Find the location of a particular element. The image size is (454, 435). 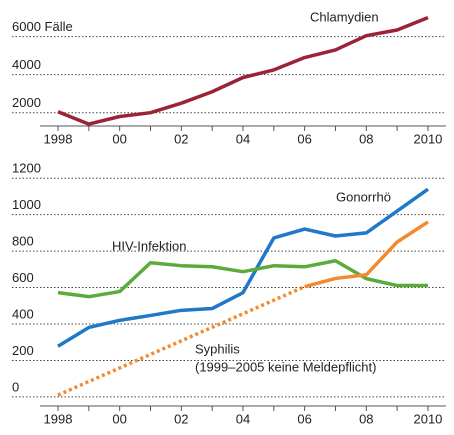

series-label: HIV-Infektion is located at coordinates (149, 245).